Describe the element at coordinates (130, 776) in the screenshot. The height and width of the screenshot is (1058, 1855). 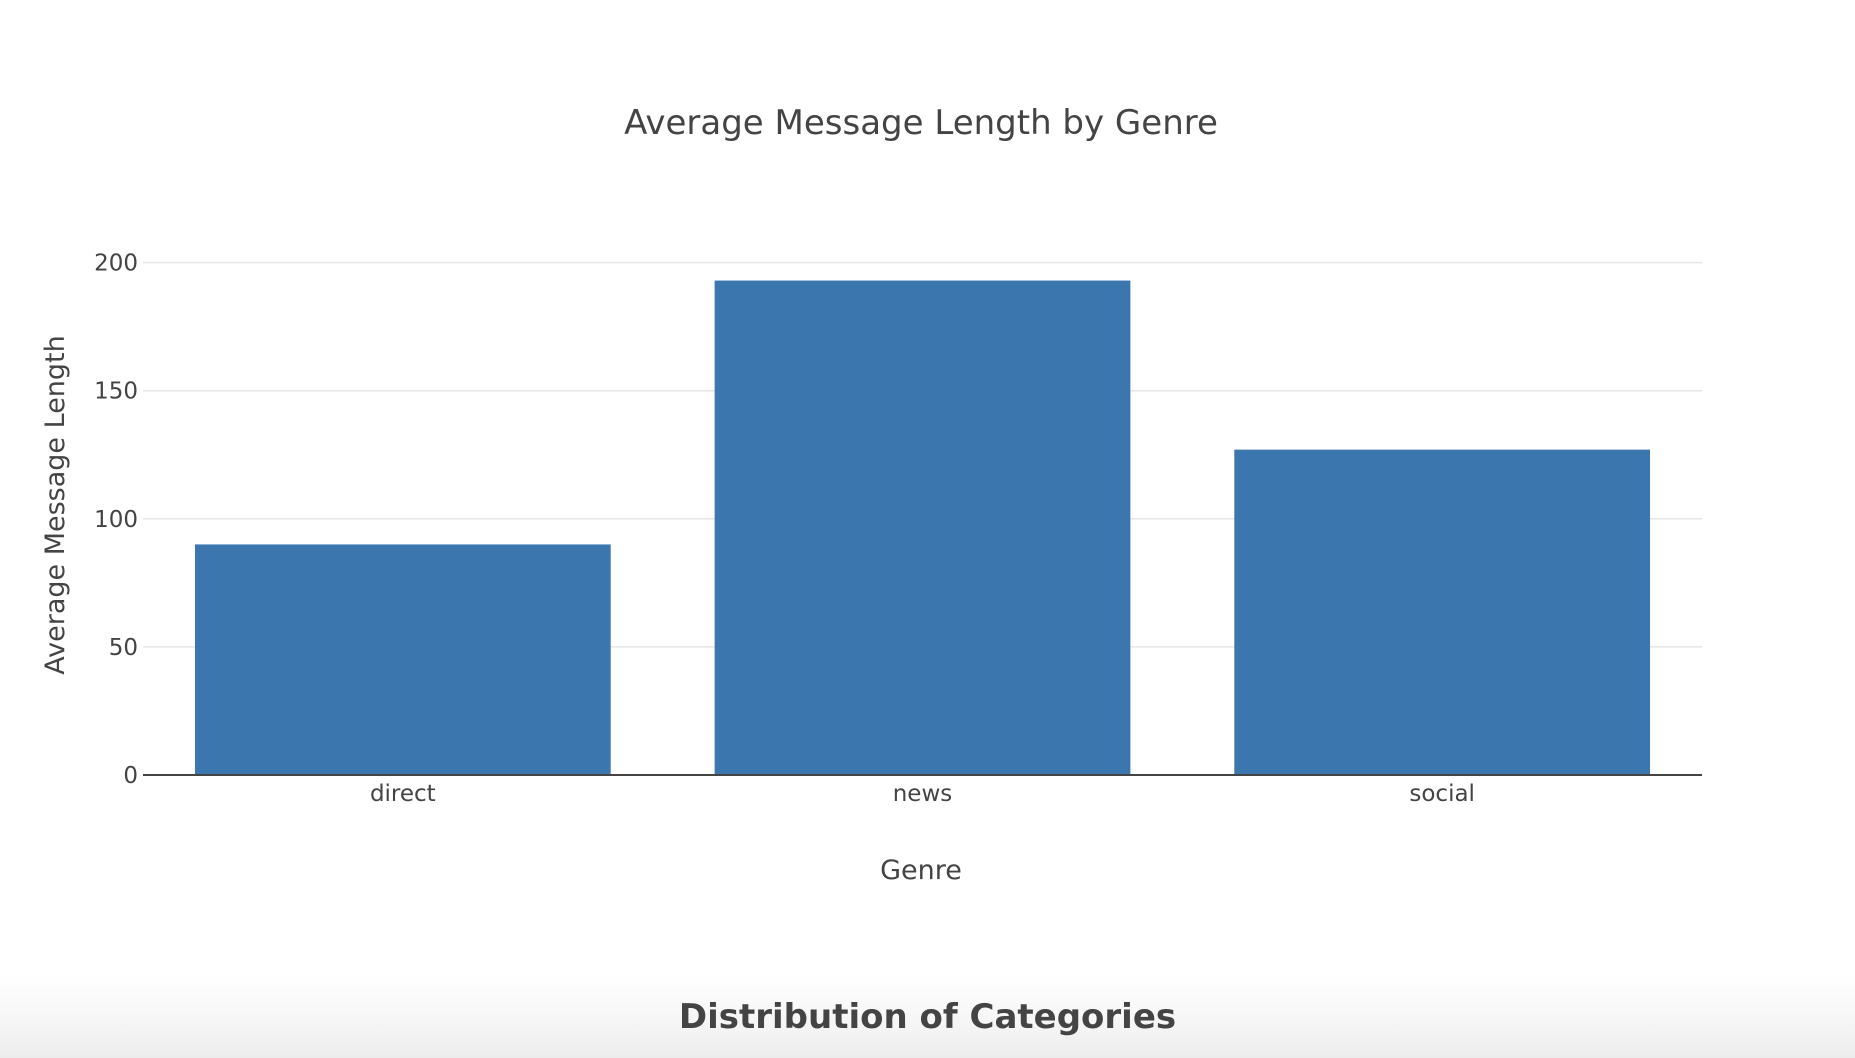
I see `y-tick-label: 0` at that location.